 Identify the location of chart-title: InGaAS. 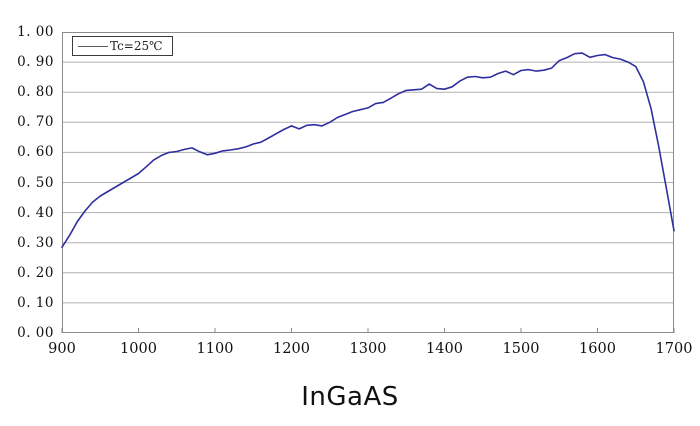
(350, 397).